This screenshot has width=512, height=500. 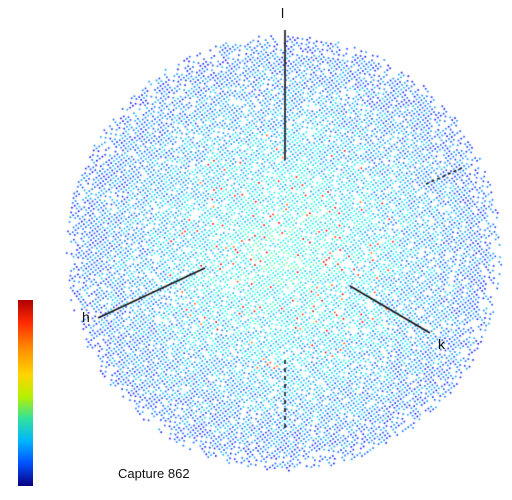 What do you see at coordinates (154, 473) in the screenshot?
I see `capture-caption: Capture 862` at bounding box center [154, 473].